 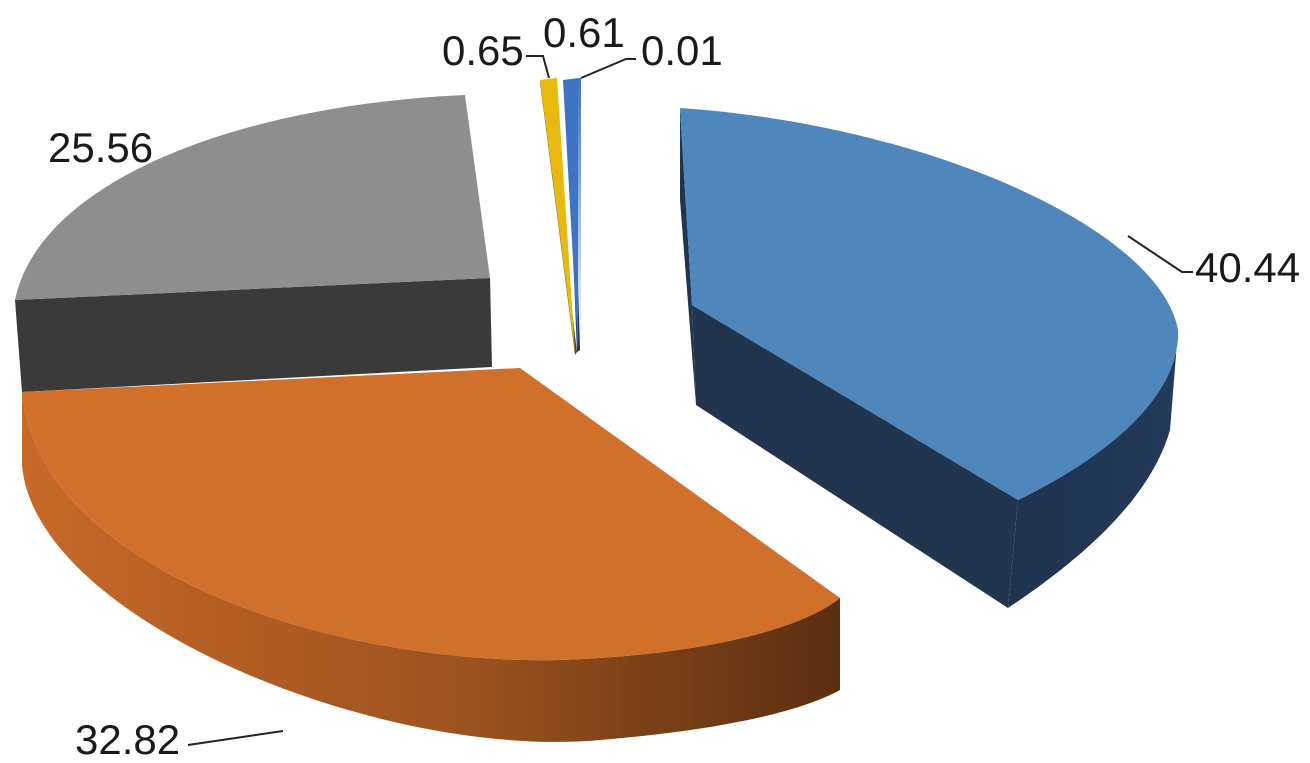 What do you see at coordinates (483, 50) in the screenshot?
I see `label-0-65: 0.65` at bounding box center [483, 50].